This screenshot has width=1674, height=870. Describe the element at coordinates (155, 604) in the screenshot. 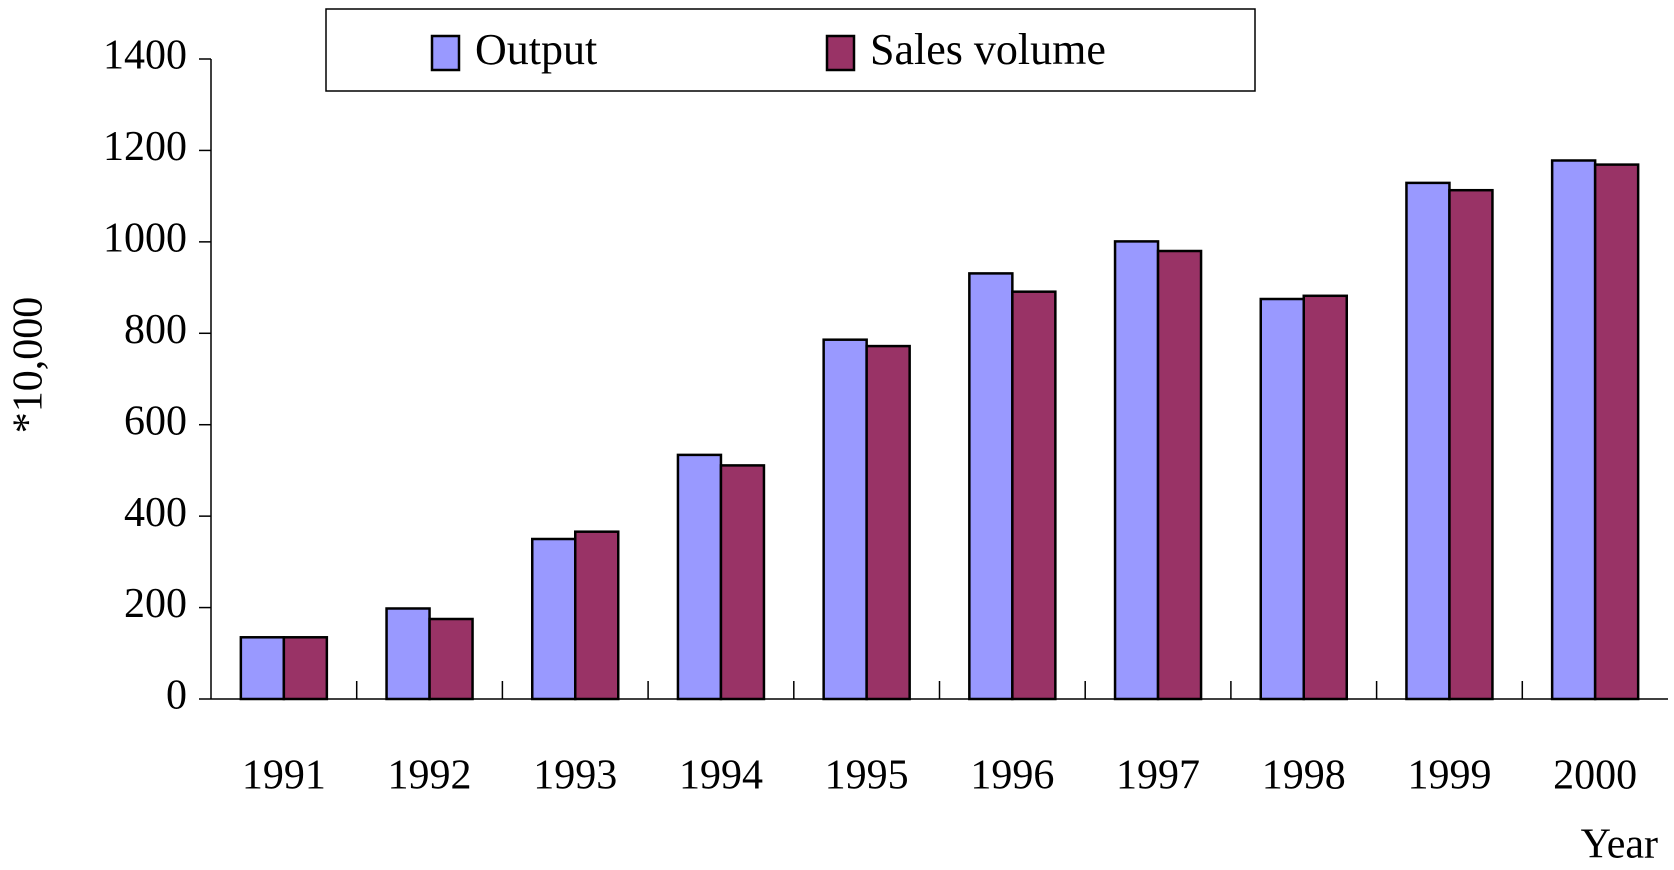

I see `y-tick-label: 200` at that location.